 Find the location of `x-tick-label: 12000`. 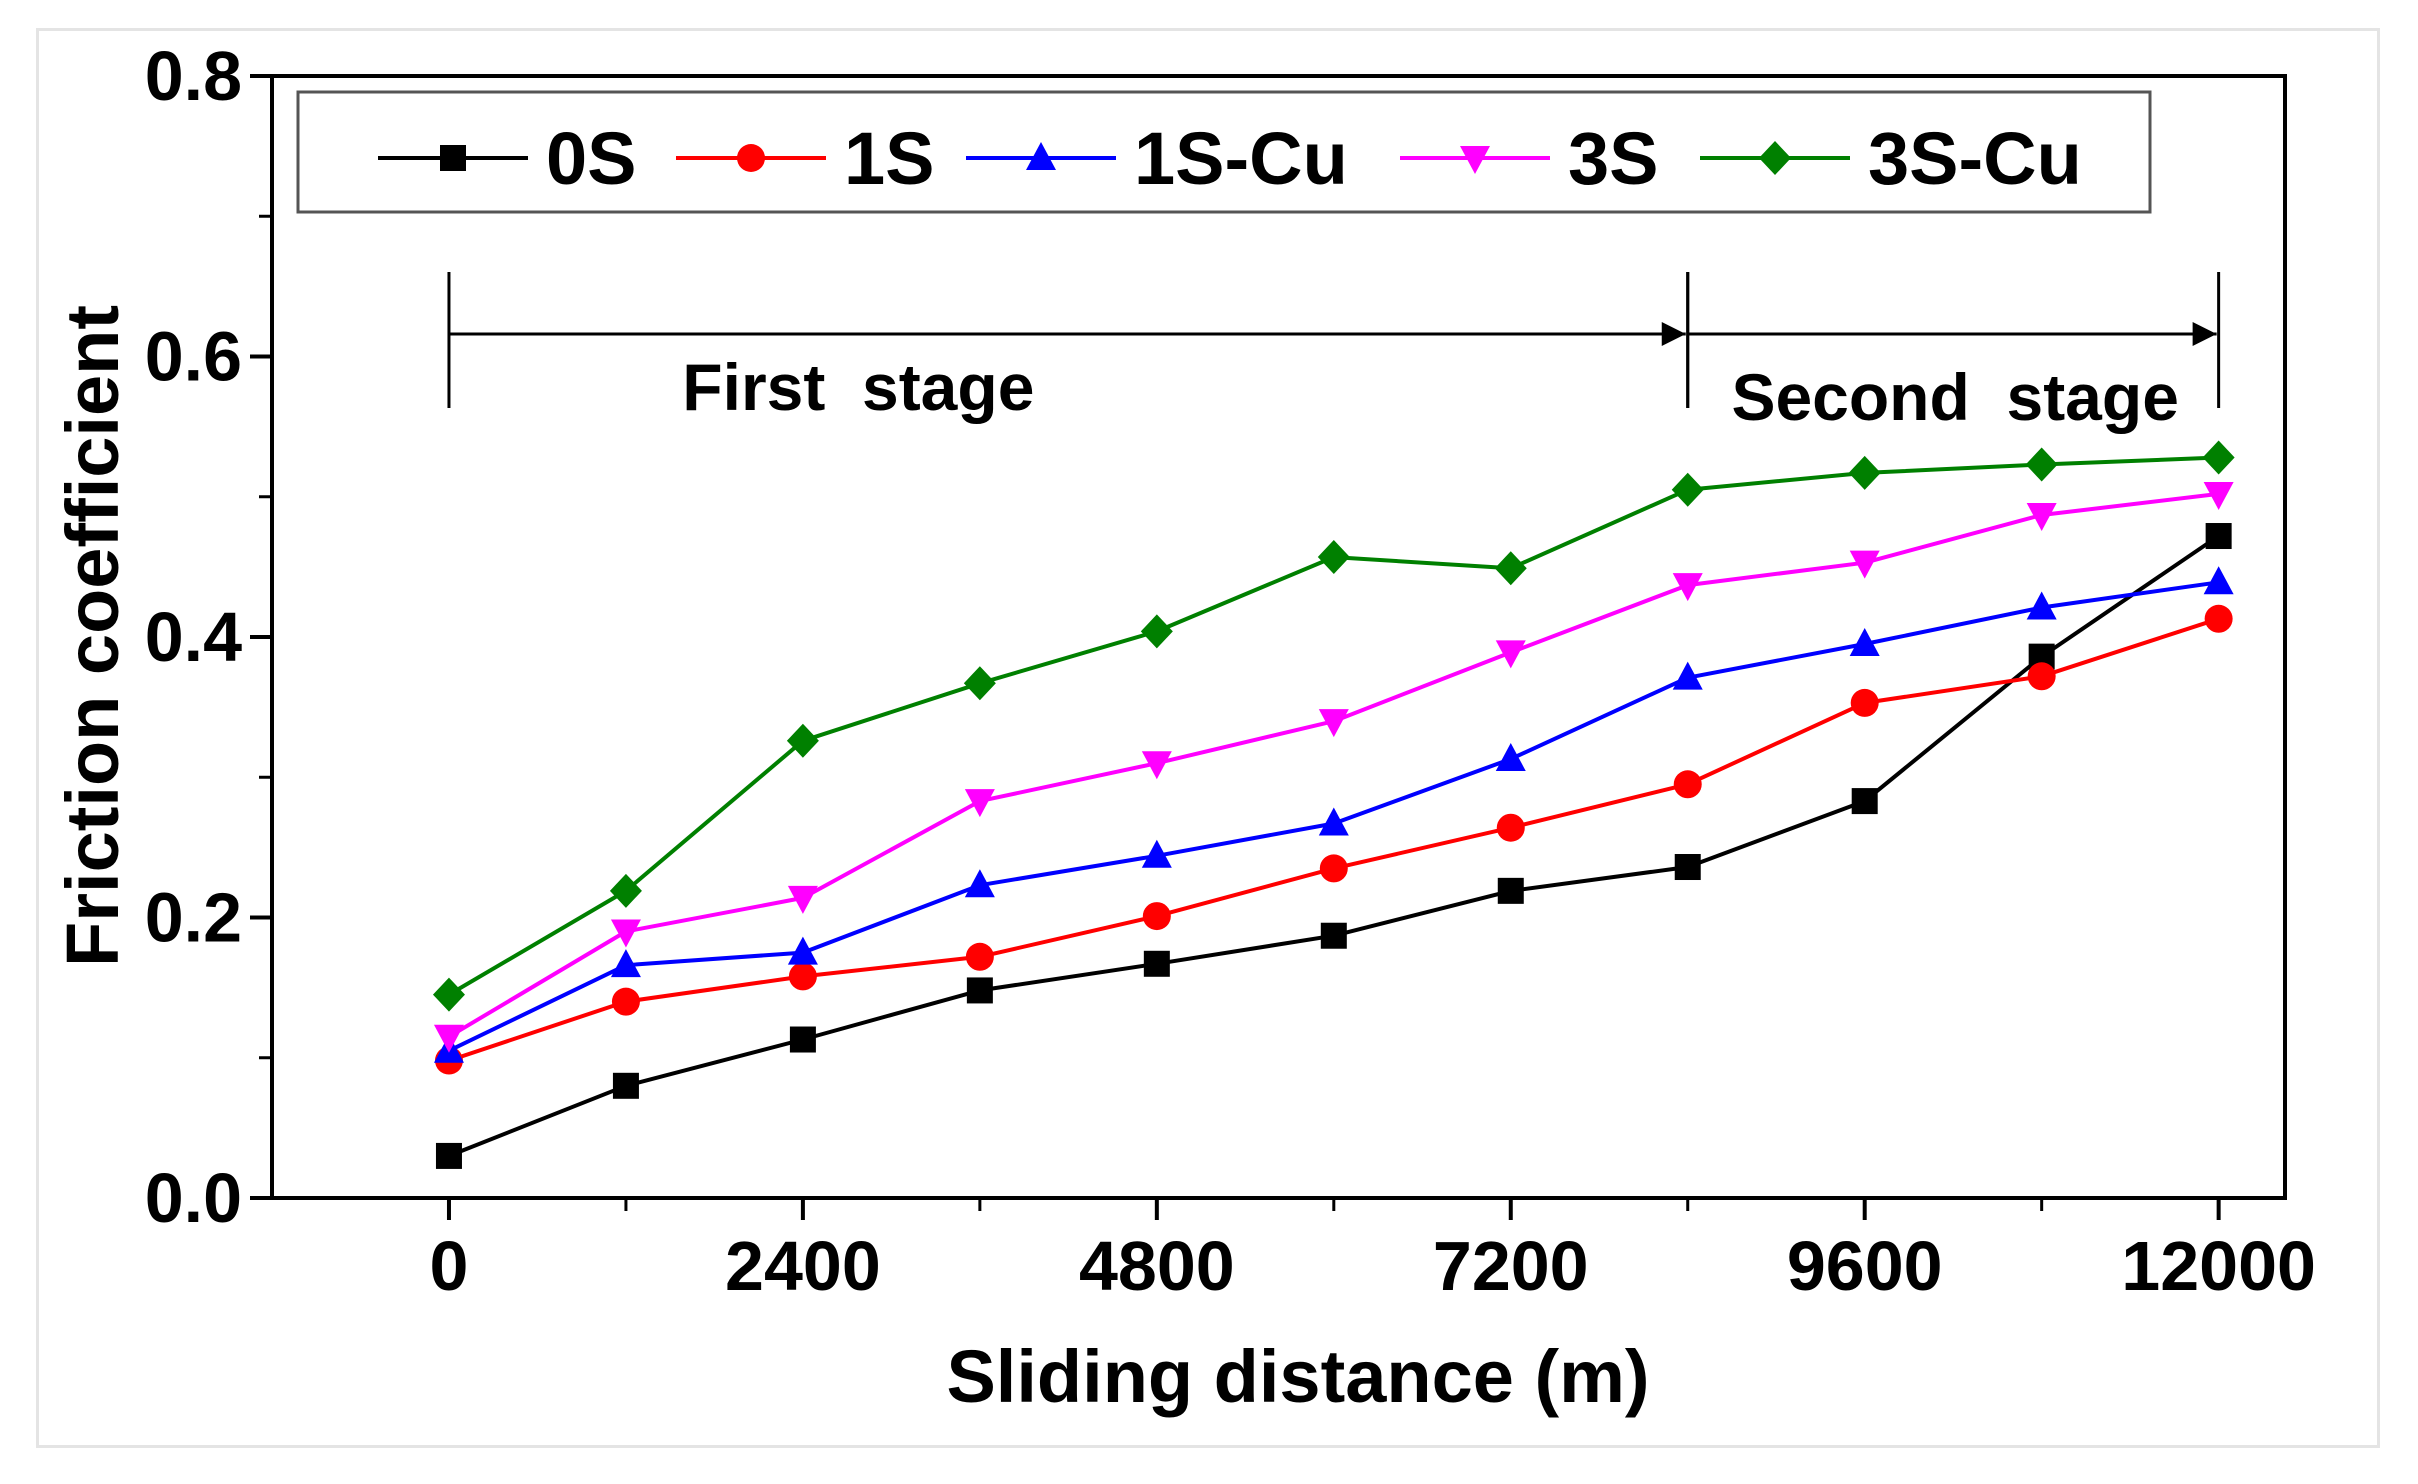

x-tick-label: 12000 is located at coordinates (2218, 1266).